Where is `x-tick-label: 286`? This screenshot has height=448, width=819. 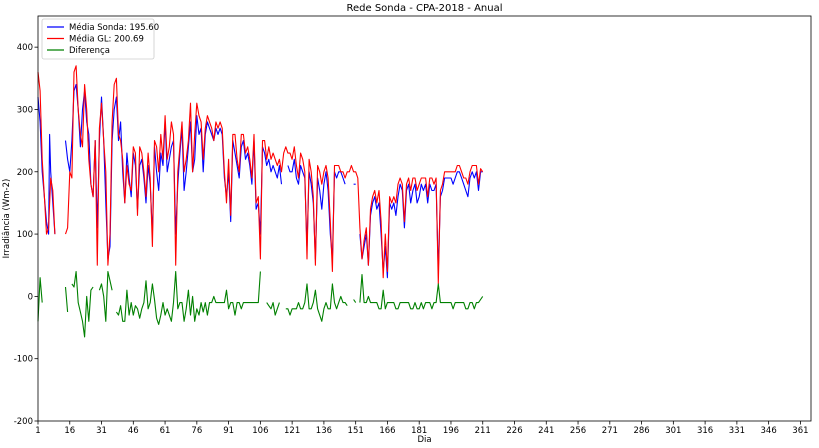
x-tick-label: 286 is located at coordinates (641, 431).